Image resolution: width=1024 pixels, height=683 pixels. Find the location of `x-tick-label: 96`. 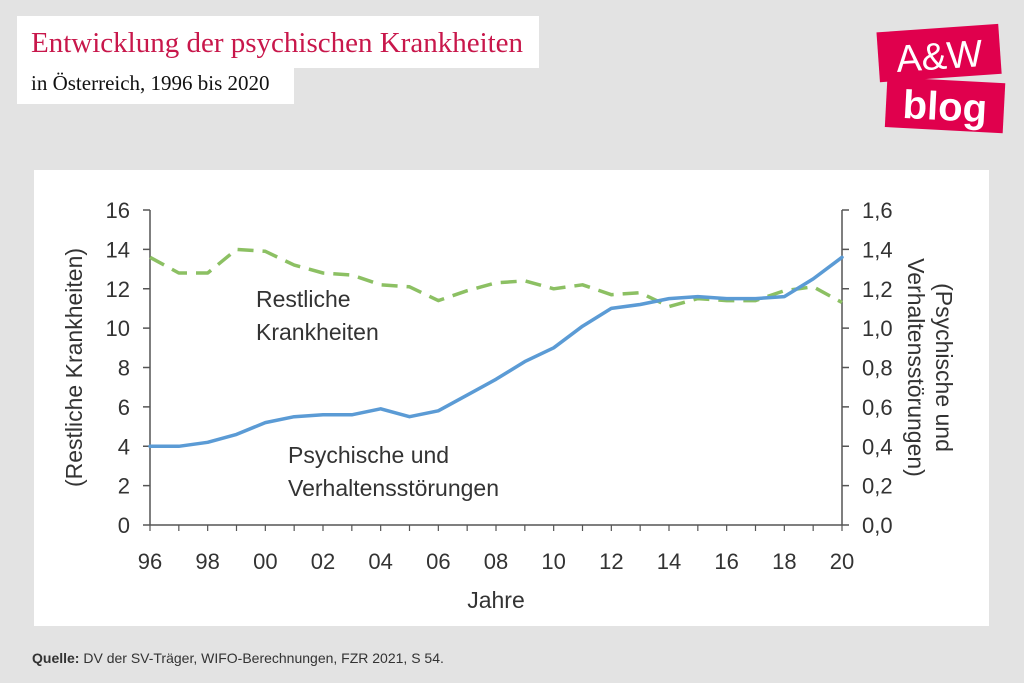

x-tick-label: 96 is located at coordinates (150, 561).